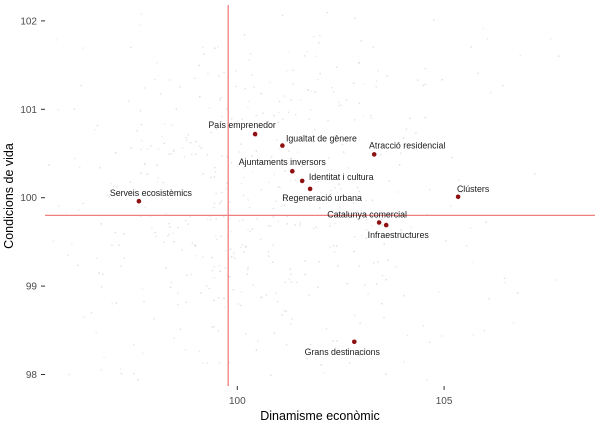  I want to click on point-label: Regeneració urbana, so click(322, 198).